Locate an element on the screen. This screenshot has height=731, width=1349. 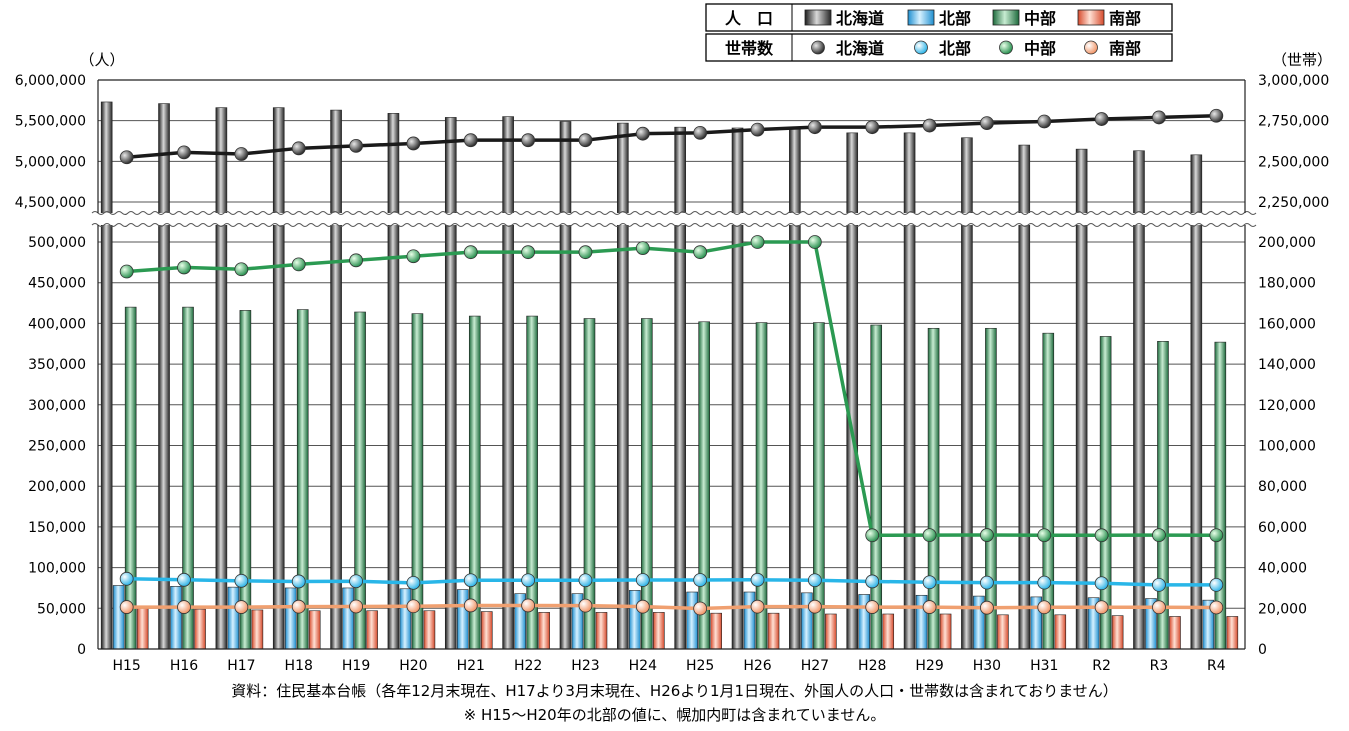
household-line is located at coordinates (671, 582).